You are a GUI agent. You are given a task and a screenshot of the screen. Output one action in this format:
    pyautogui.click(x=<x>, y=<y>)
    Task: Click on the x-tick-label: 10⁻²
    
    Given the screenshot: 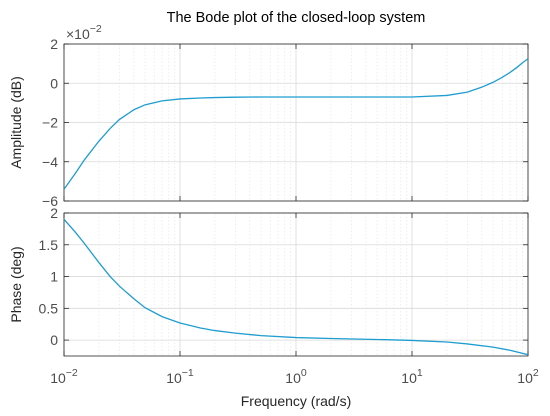 What is the action you would take?
    pyautogui.click(x=64, y=376)
    